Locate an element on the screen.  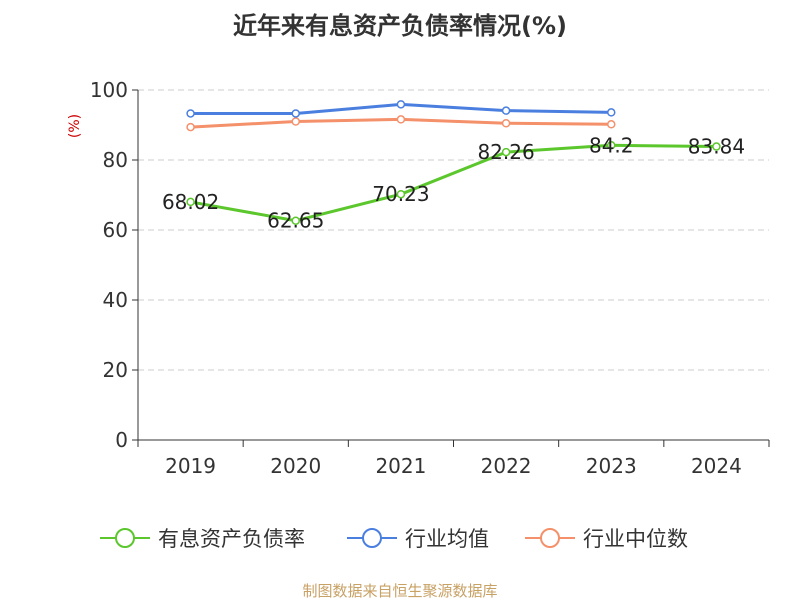
x-tick-label: 2019 is located at coordinates (190, 466).